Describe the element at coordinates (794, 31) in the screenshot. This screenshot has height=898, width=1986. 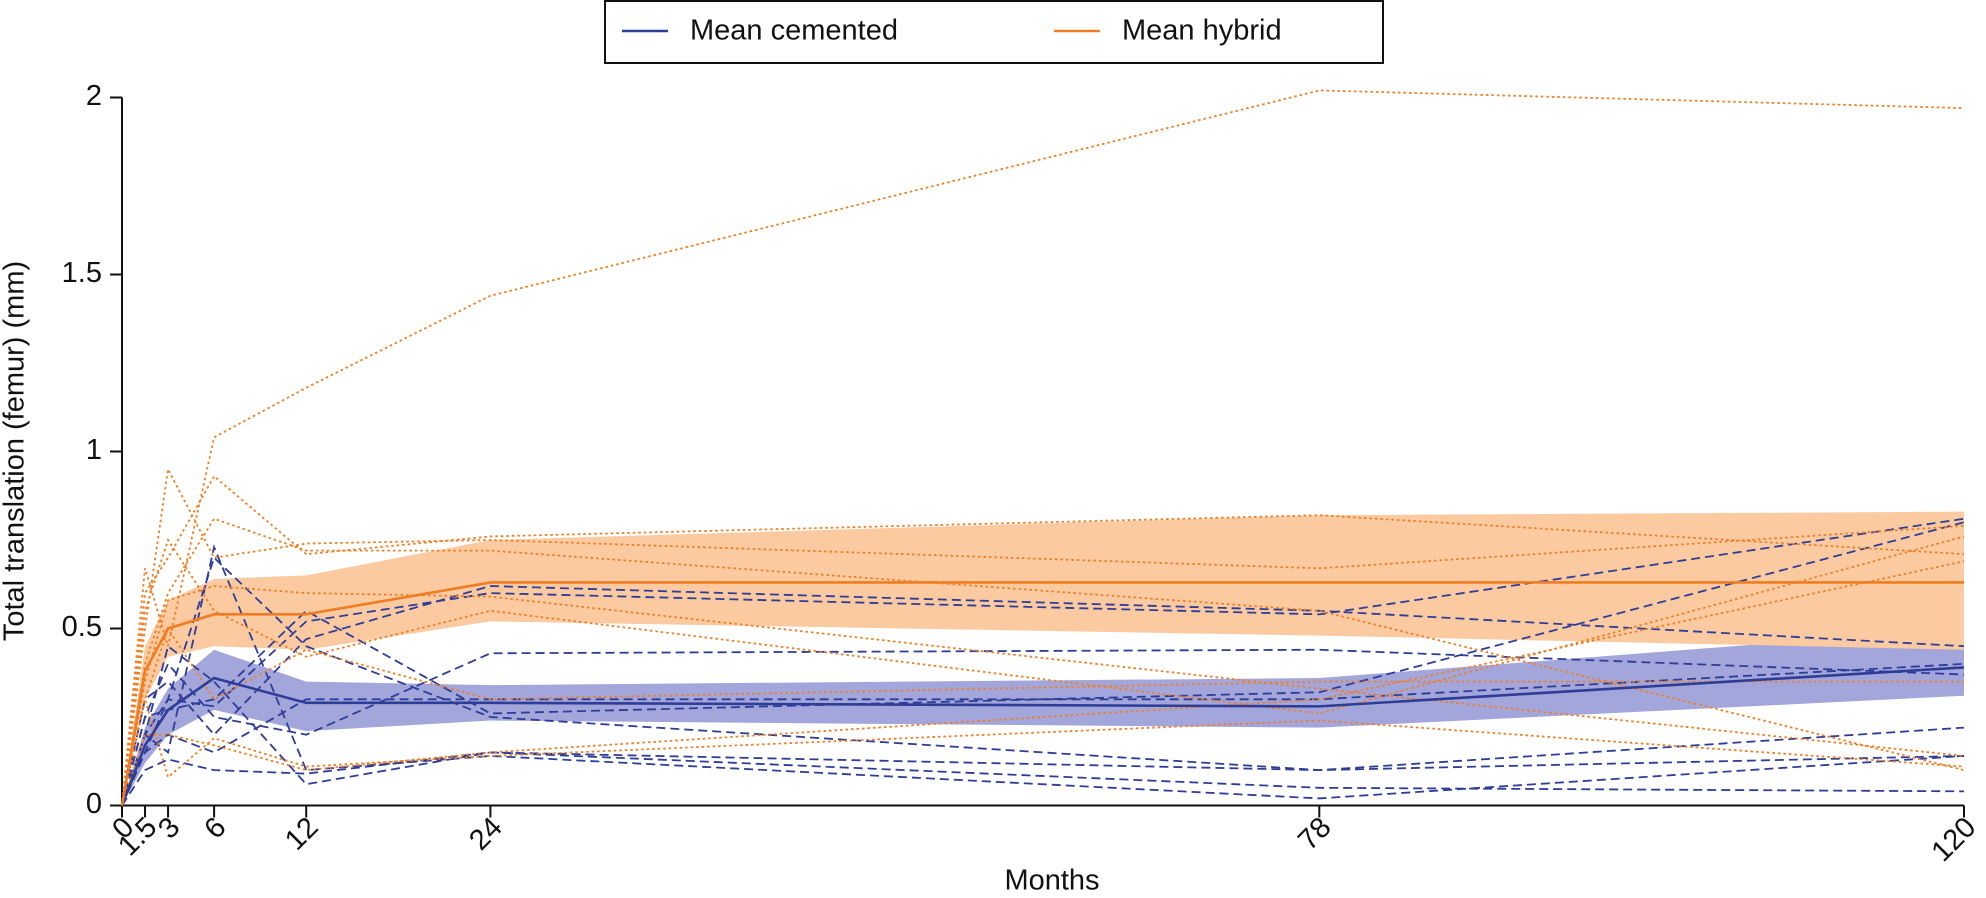
I see `legend-label: Mean cemented` at that location.